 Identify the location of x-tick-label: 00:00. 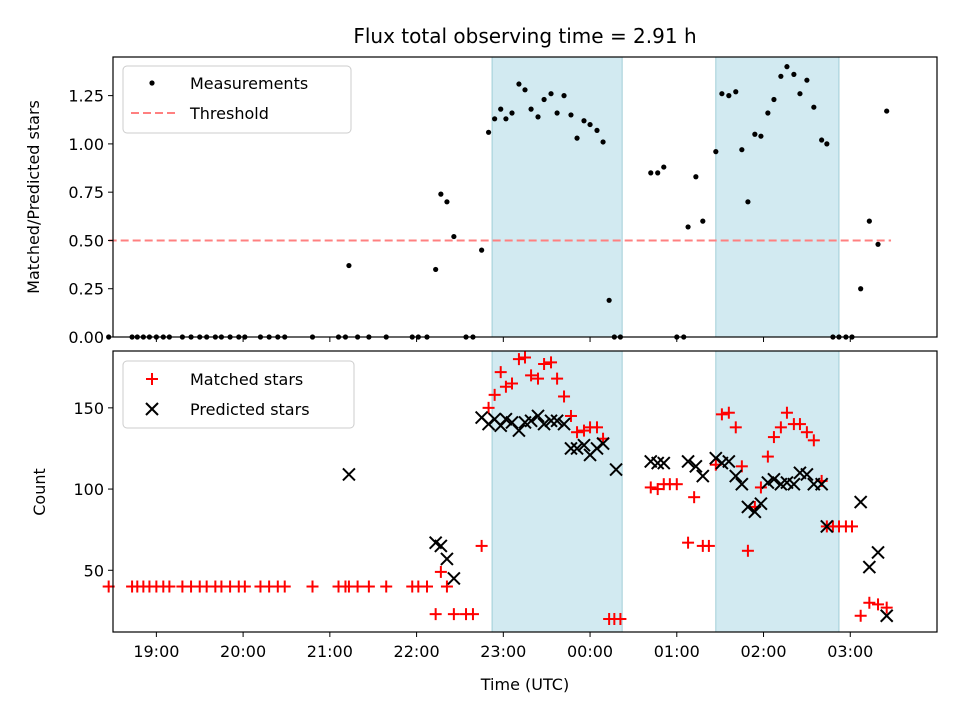
(590, 651).